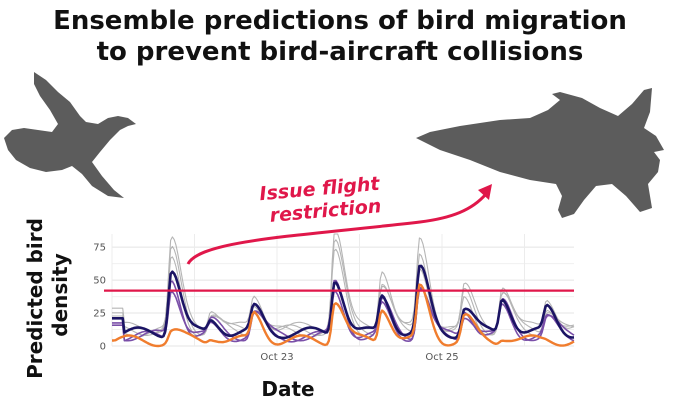 The height and width of the screenshot is (404, 680). What do you see at coordinates (276, 357) in the screenshot?
I see `x-tick-label: Oct 23` at bounding box center [276, 357].